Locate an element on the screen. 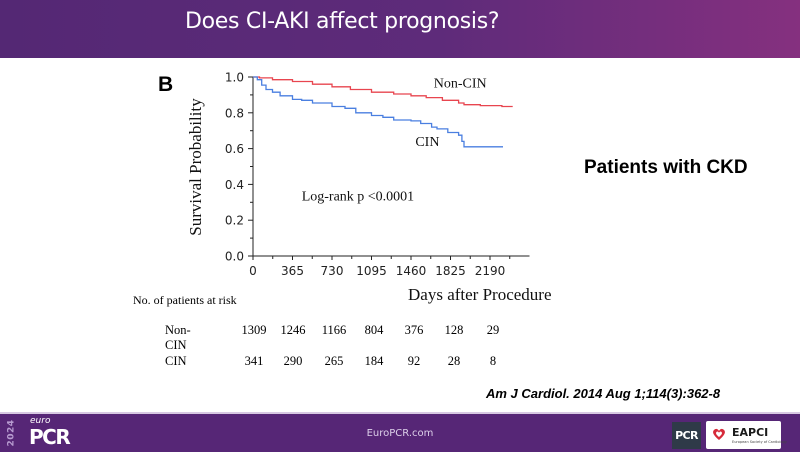  x-tick-label: 1095 is located at coordinates (371, 271).